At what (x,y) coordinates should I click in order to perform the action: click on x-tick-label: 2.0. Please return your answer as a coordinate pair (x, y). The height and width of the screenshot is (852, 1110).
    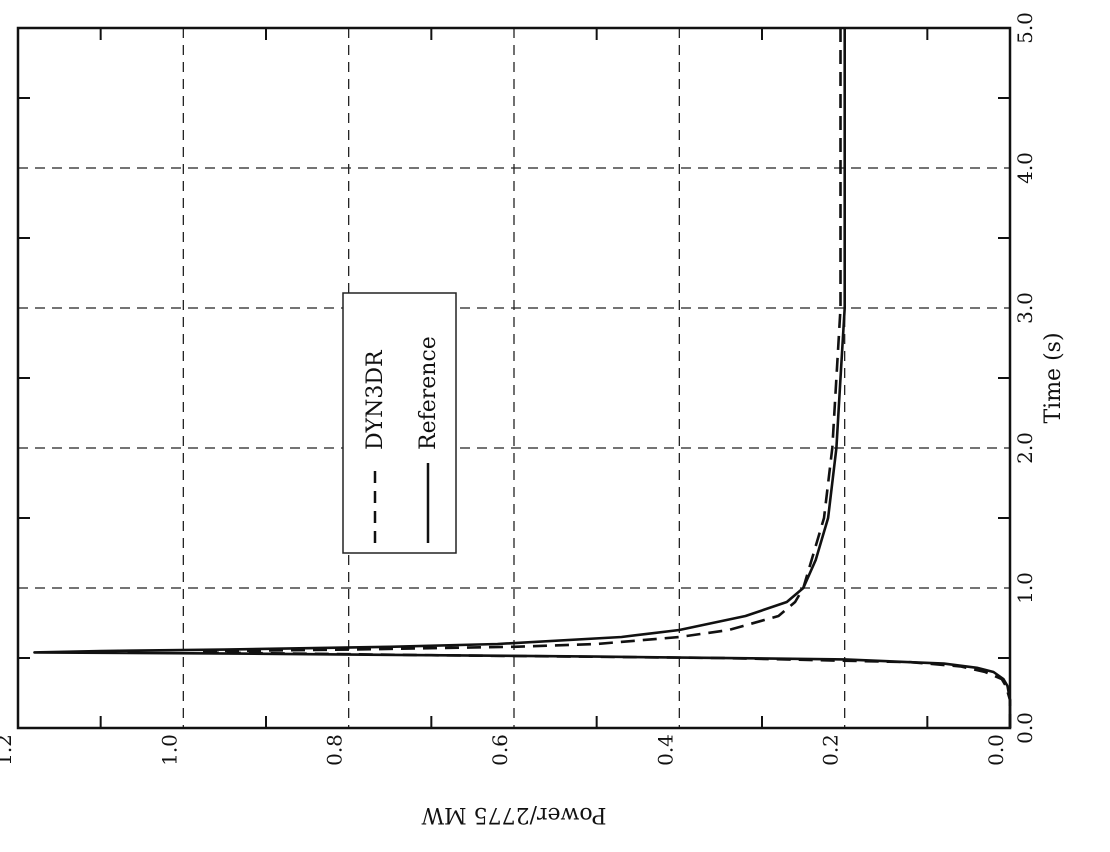
    Looking at the image, I should click on (1025, 448).